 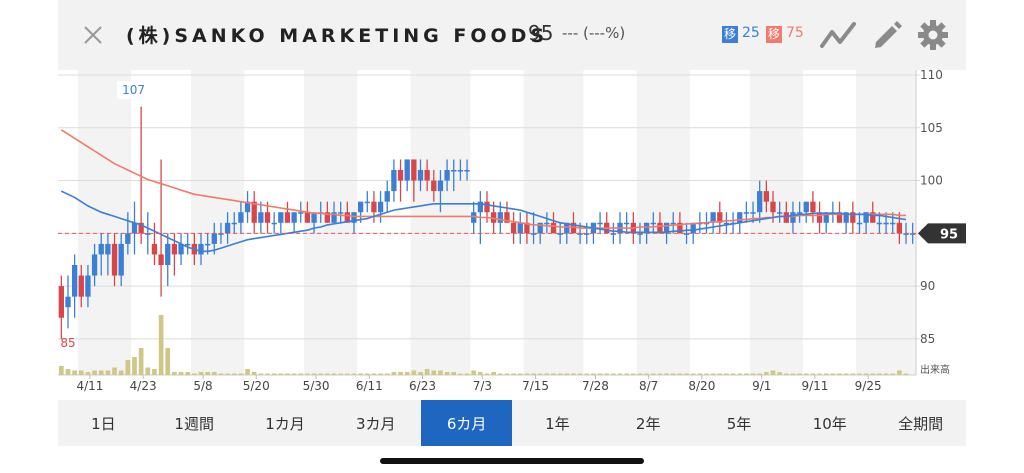 I want to click on tab-5: 1年, so click(x=557, y=423).